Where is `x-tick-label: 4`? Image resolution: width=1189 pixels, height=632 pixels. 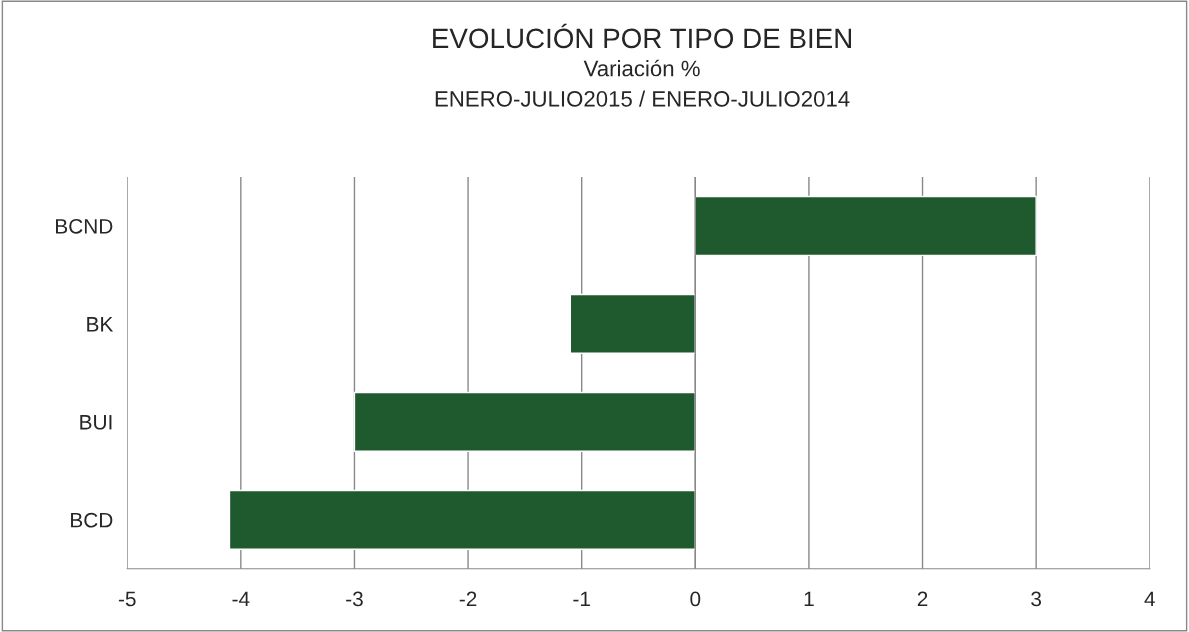
x-tick-label: 4 is located at coordinates (1149, 599).